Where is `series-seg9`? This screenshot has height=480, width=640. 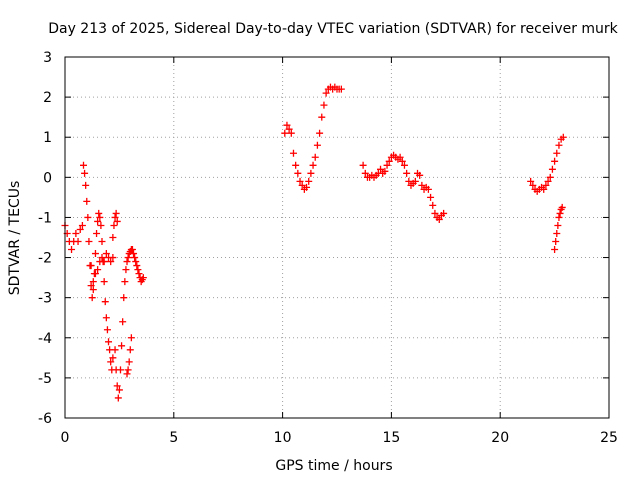
series-seg9 is located at coordinates (547, 164).